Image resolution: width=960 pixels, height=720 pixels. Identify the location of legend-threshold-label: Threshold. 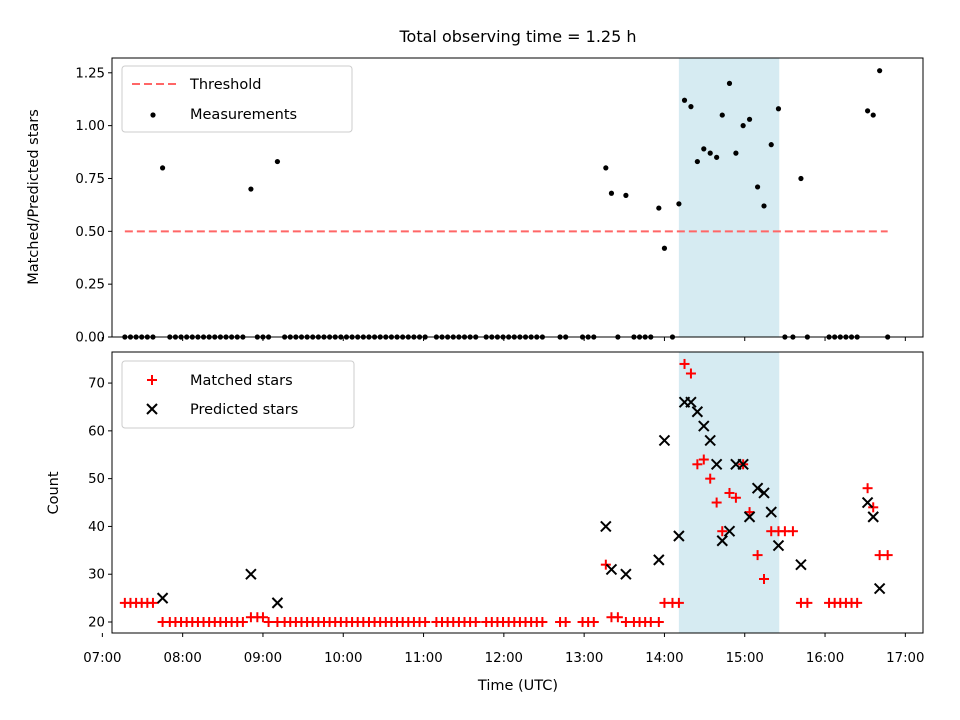
(225, 85).